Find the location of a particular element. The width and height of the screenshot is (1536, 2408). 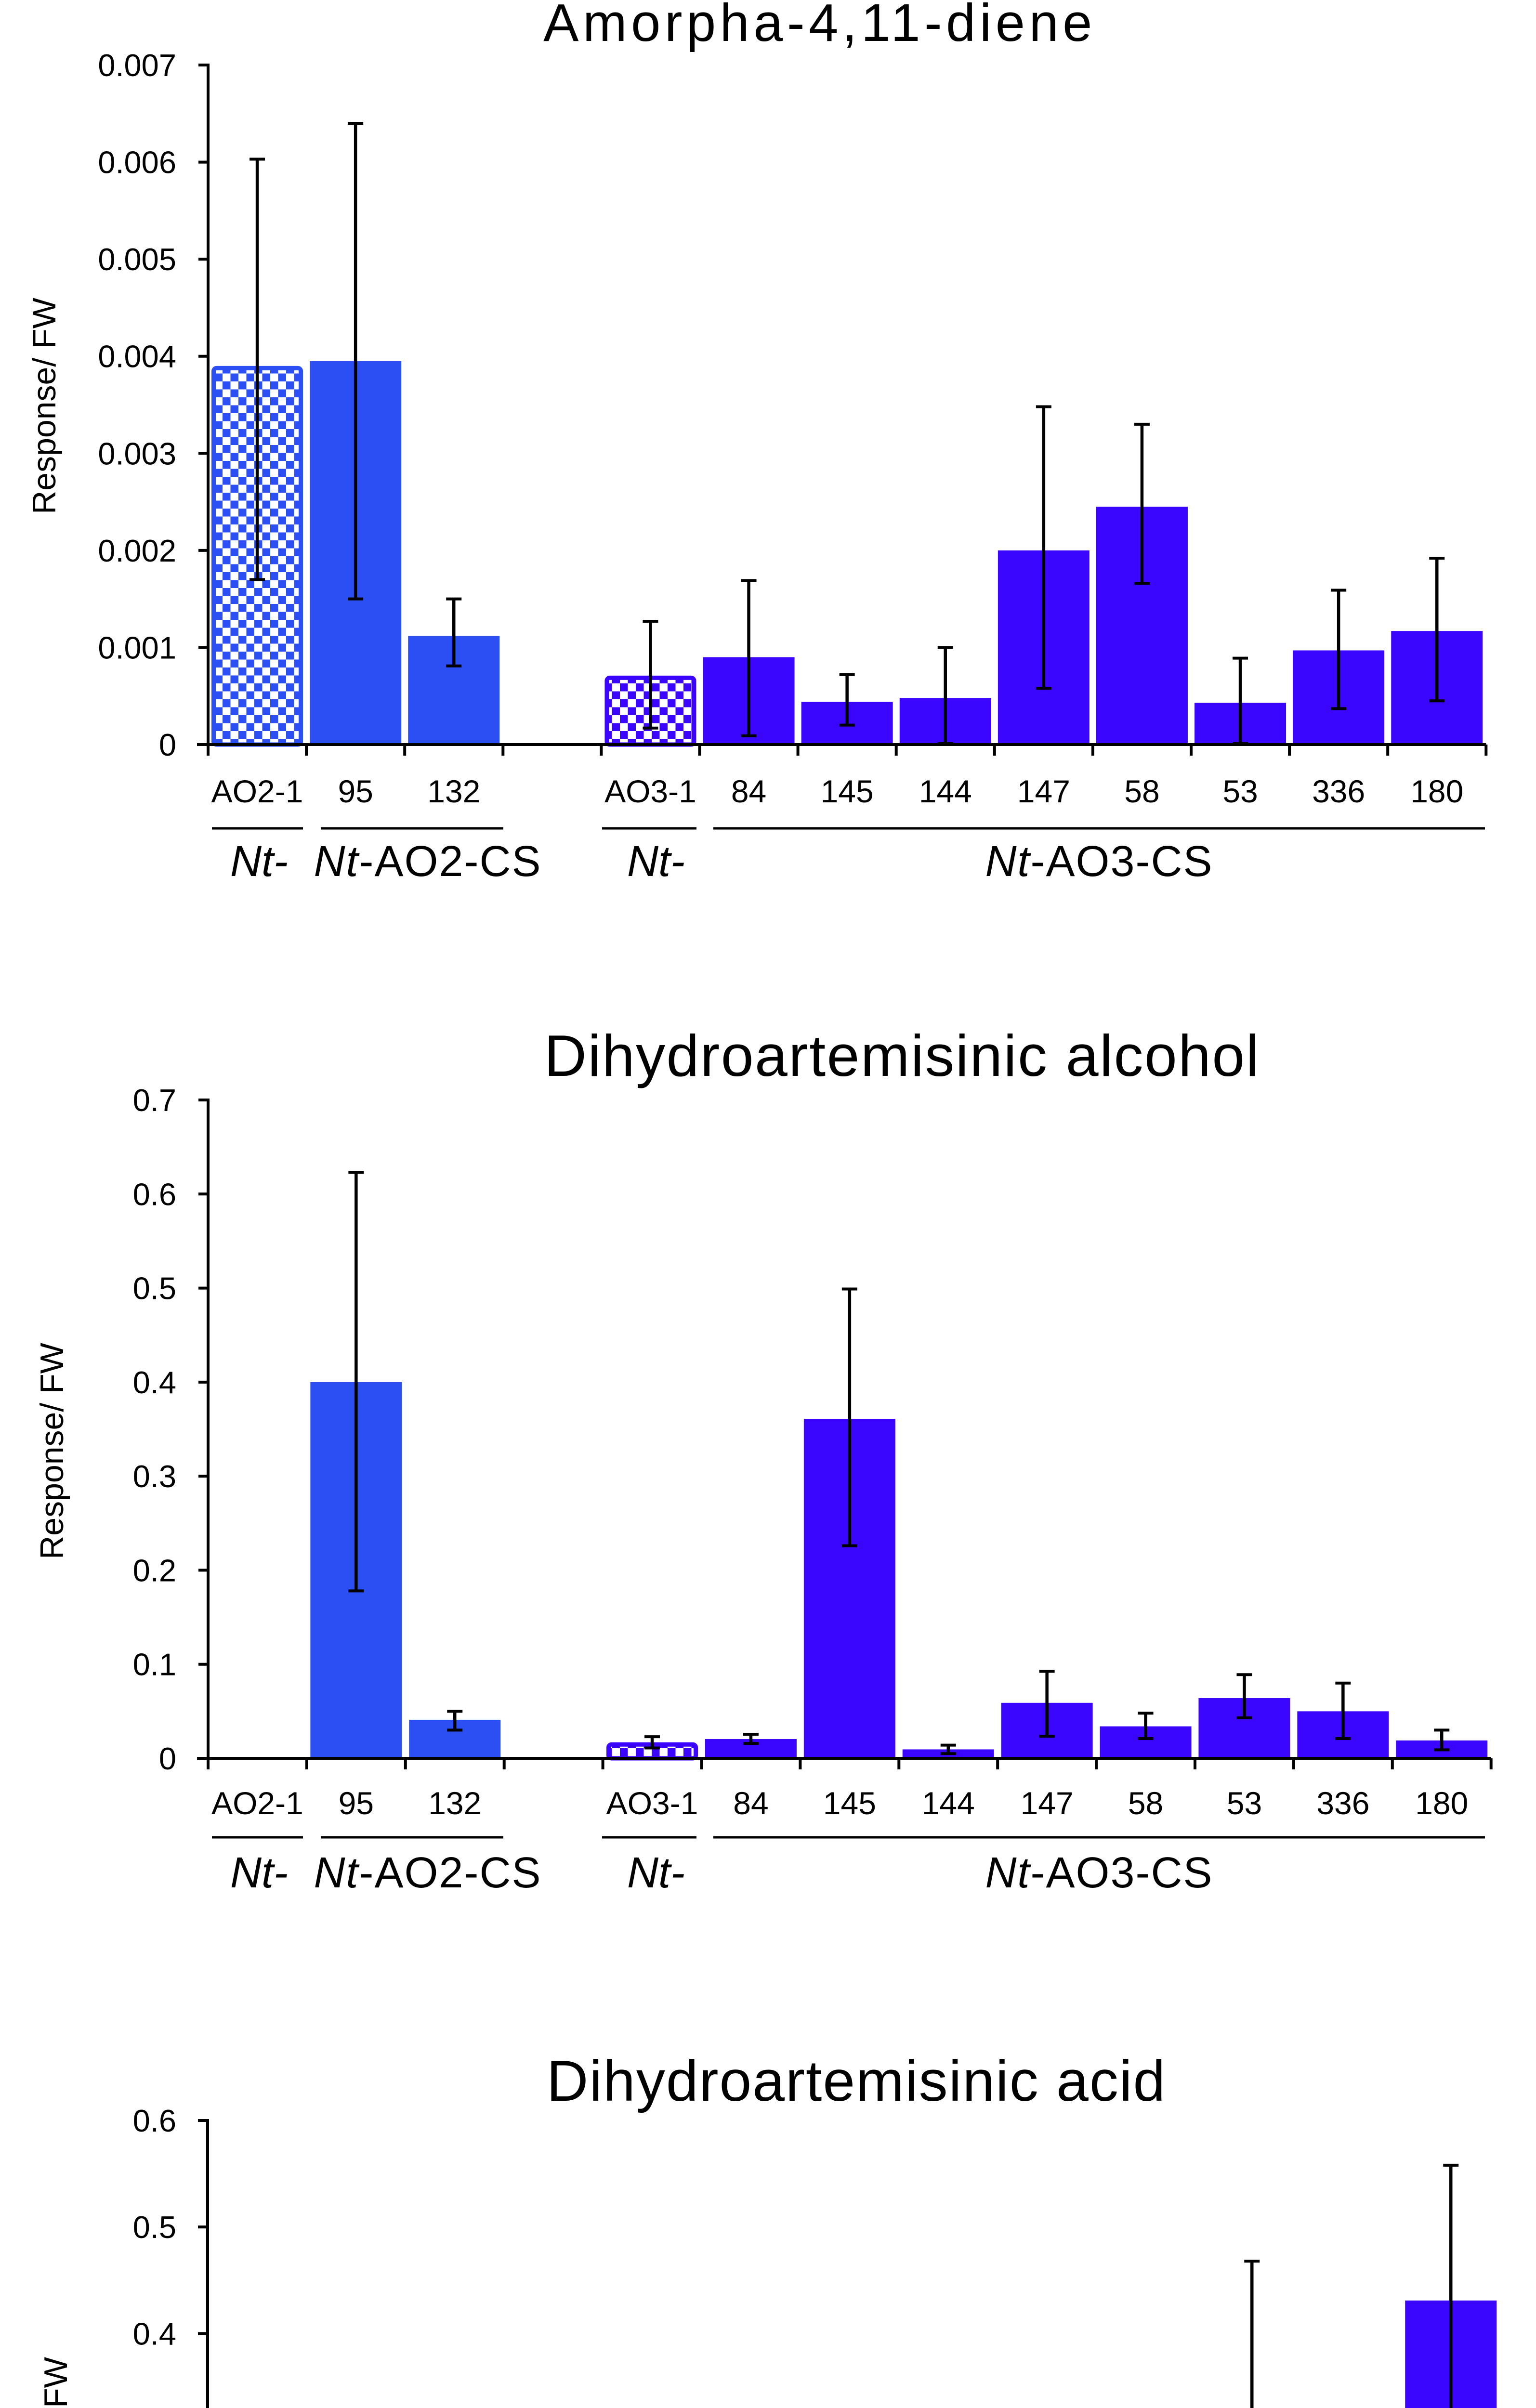

svg-text: 0.002 is located at coordinates (137, 550).